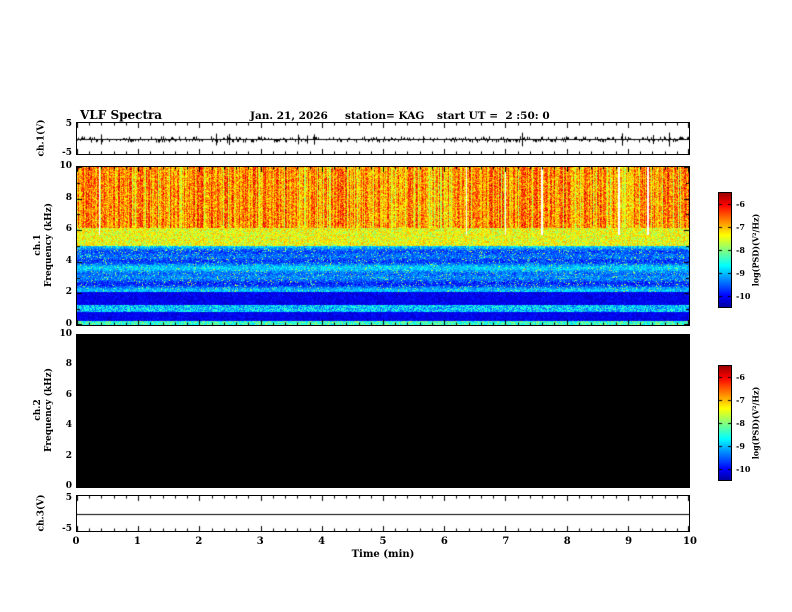 This screenshot has height=612, width=792. Describe the element at coordinates (68, 124) in the screenshot. I see `ch1_wave_y-tick-label: 5` at that location.